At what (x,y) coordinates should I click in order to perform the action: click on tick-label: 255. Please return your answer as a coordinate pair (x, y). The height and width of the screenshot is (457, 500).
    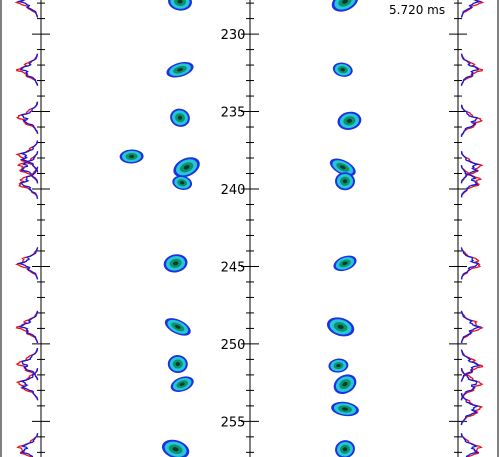
    Looking at the image, I should click on (233, 422).